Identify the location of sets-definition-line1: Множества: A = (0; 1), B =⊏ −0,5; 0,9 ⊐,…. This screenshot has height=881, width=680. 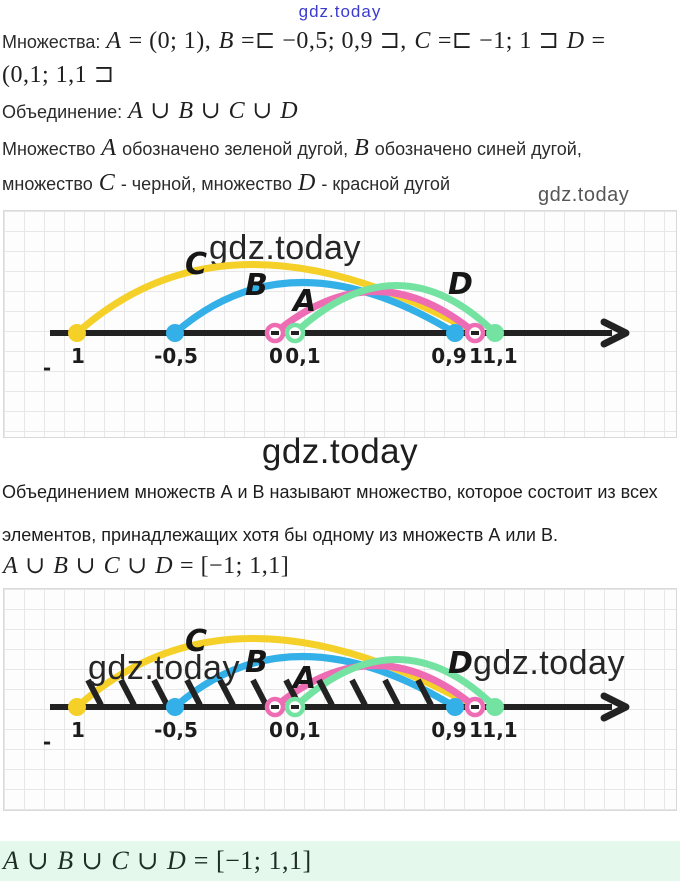
(304, 40).